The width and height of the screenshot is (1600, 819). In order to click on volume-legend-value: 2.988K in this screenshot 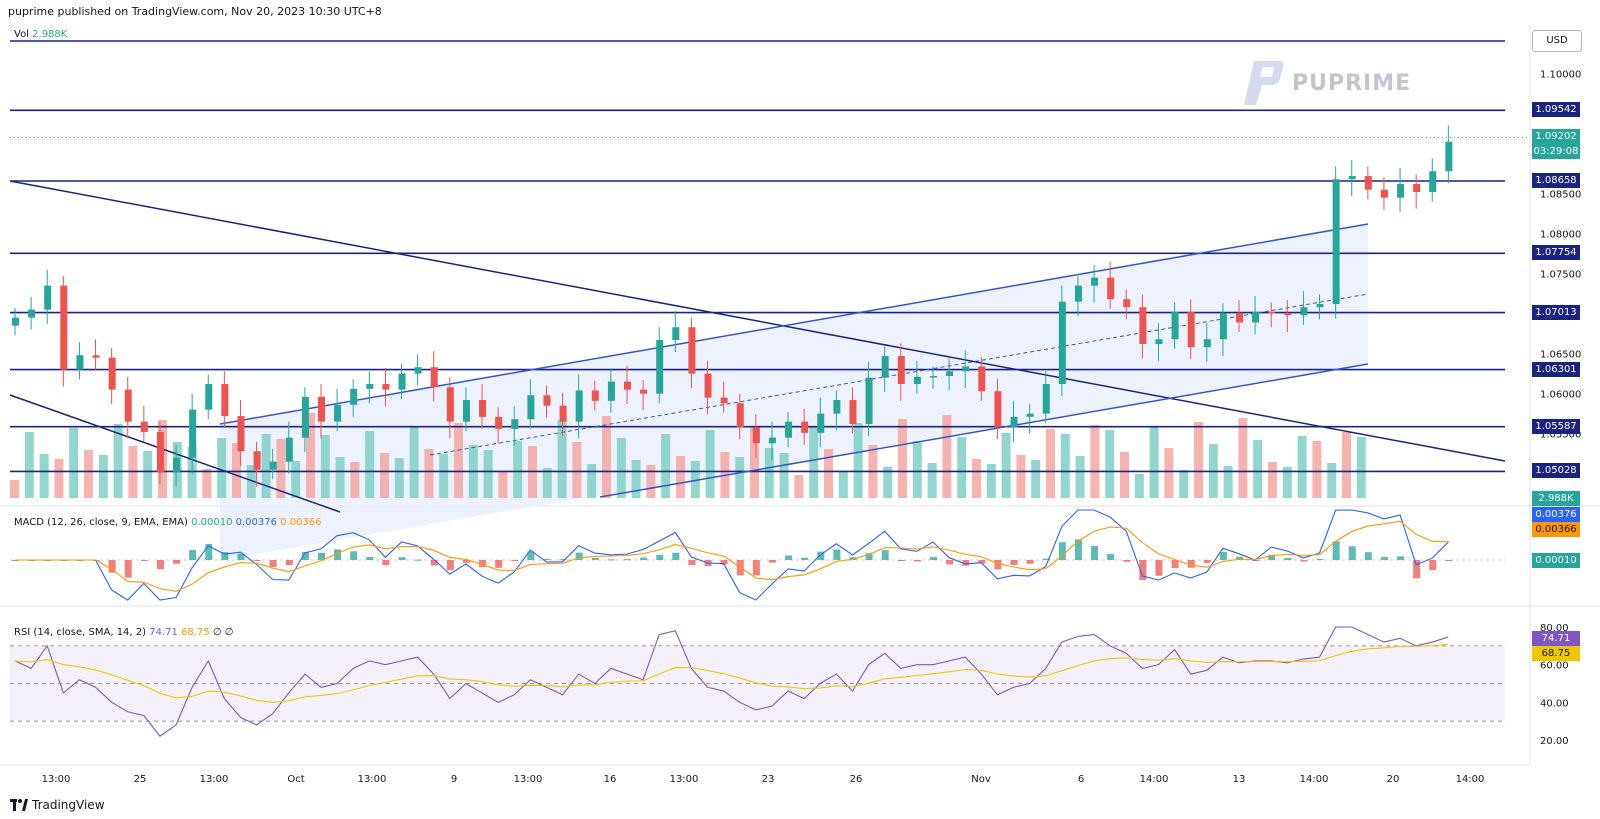, I will do `click(49, 34)`.